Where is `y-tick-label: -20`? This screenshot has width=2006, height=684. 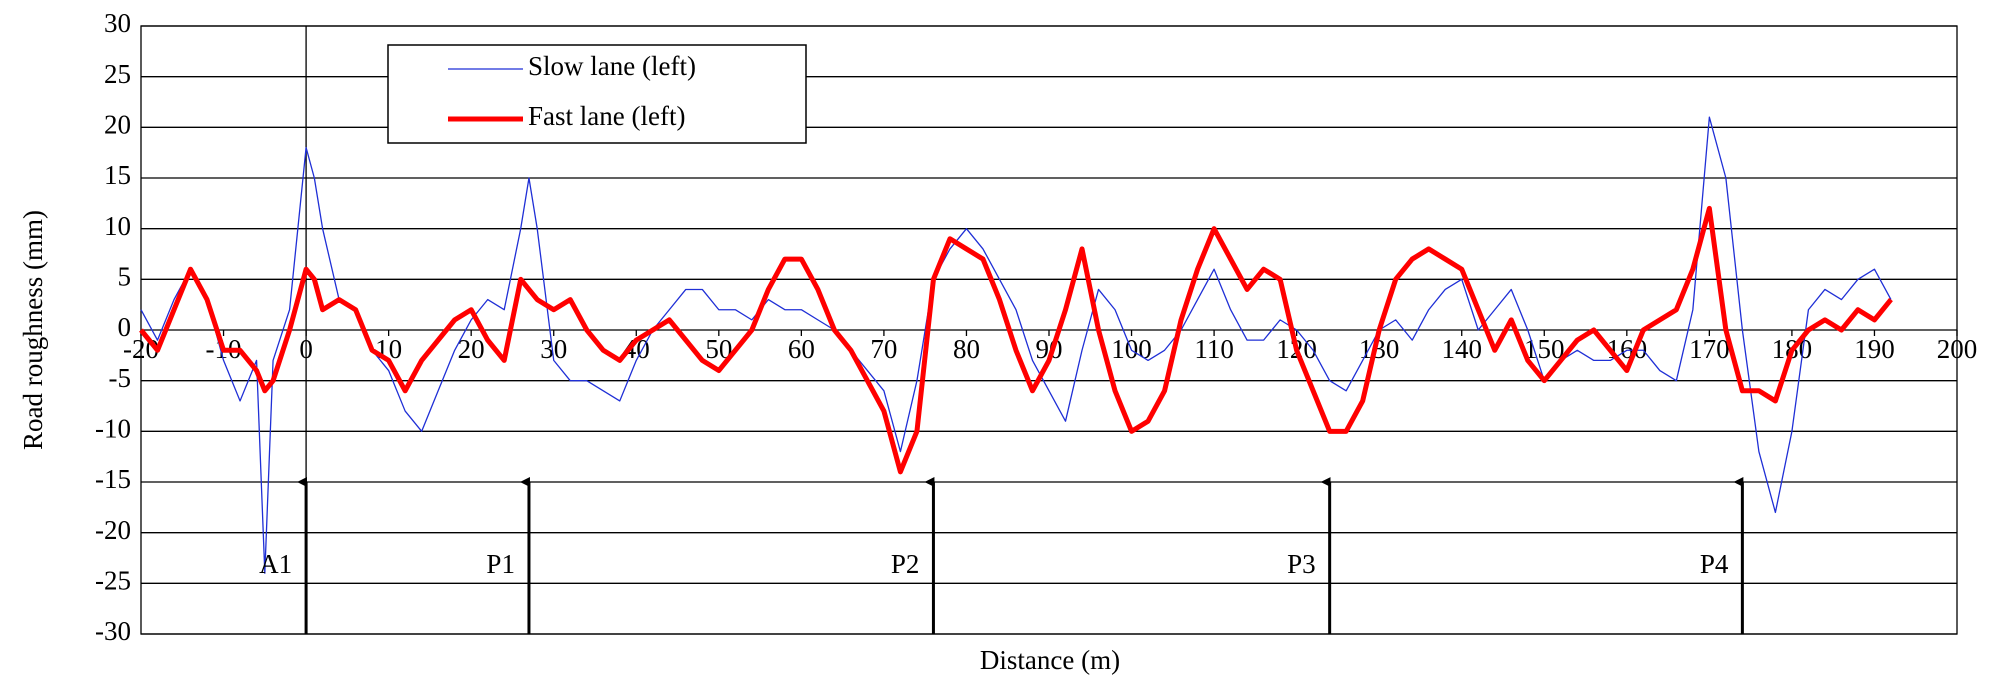
y-tick-label: -20 is located at coordinates (113, 530).